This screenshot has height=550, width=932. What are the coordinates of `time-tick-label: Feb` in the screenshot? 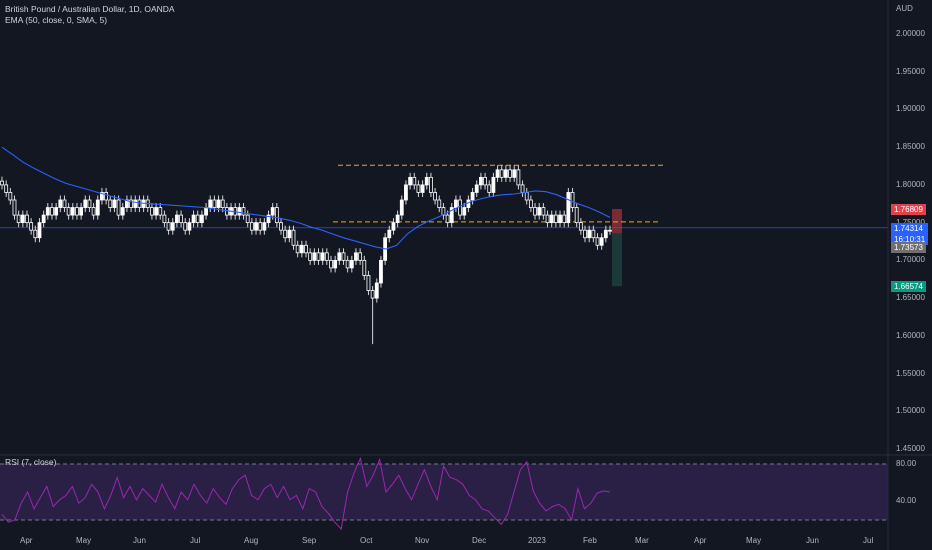 It's located at (590, 540).